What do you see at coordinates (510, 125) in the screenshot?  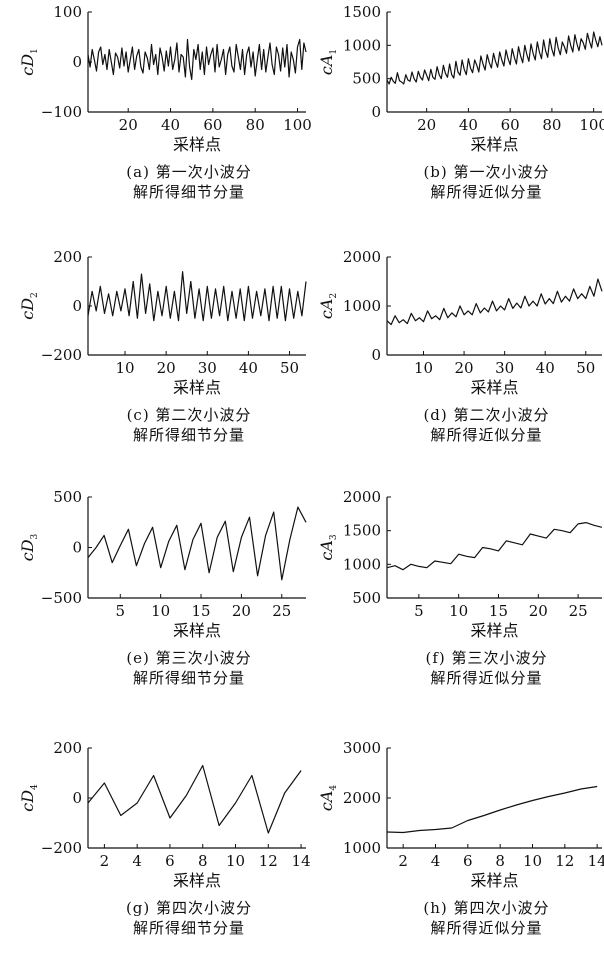 I see `x-tick-label: 60` at bounding box center [510, 125].